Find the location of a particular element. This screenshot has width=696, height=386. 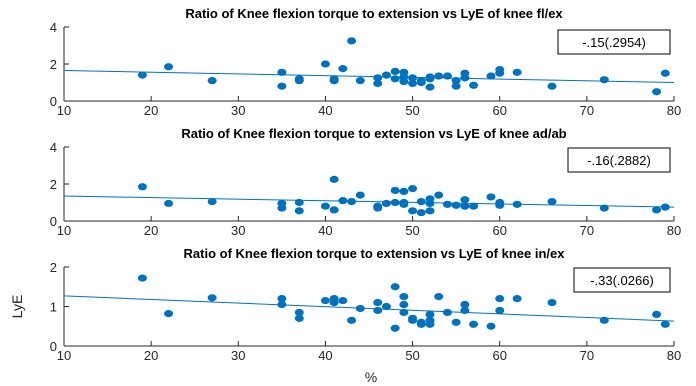

y-axis-label: LyE is located at coordinates (17, 307).